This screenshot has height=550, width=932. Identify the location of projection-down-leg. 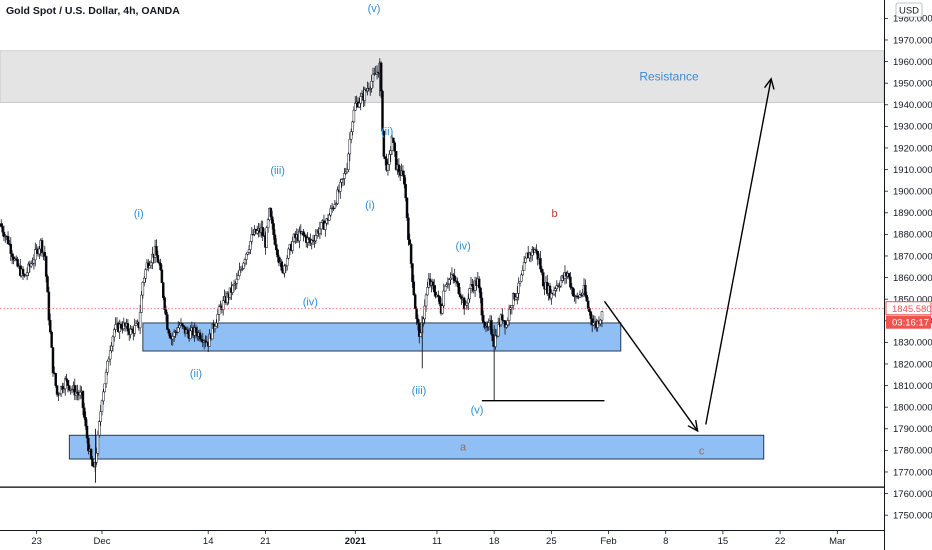
(651, 366).